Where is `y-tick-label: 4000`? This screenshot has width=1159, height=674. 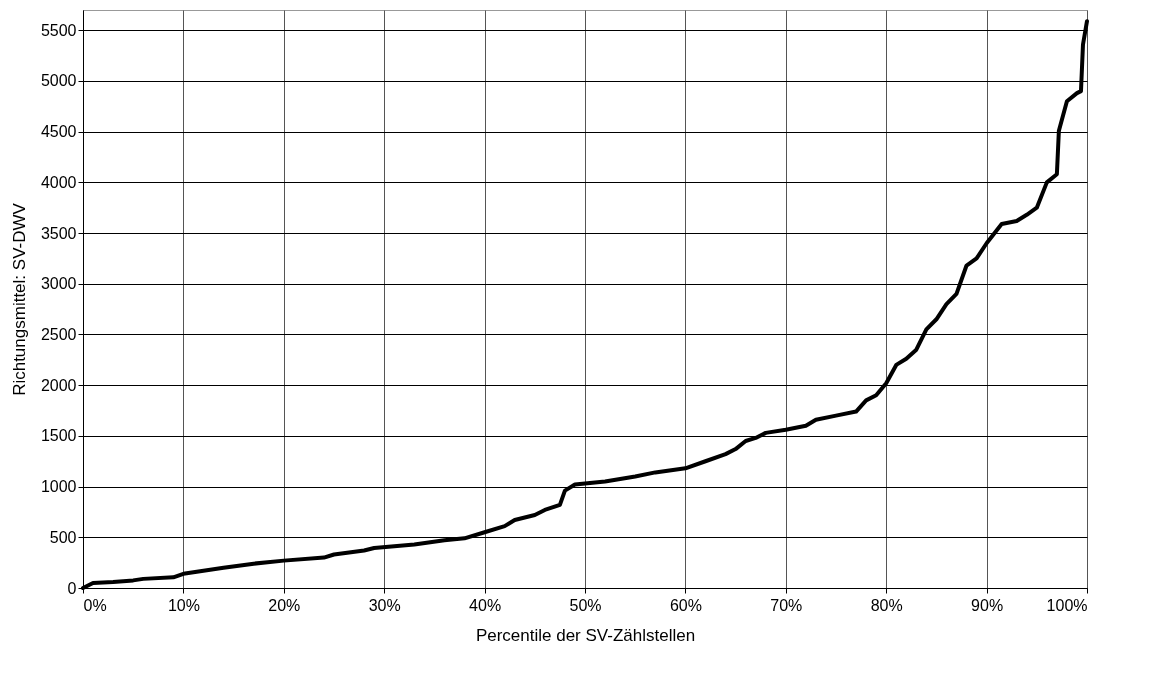 y-tick-label: 4000 is located at coordinates (58, 182).